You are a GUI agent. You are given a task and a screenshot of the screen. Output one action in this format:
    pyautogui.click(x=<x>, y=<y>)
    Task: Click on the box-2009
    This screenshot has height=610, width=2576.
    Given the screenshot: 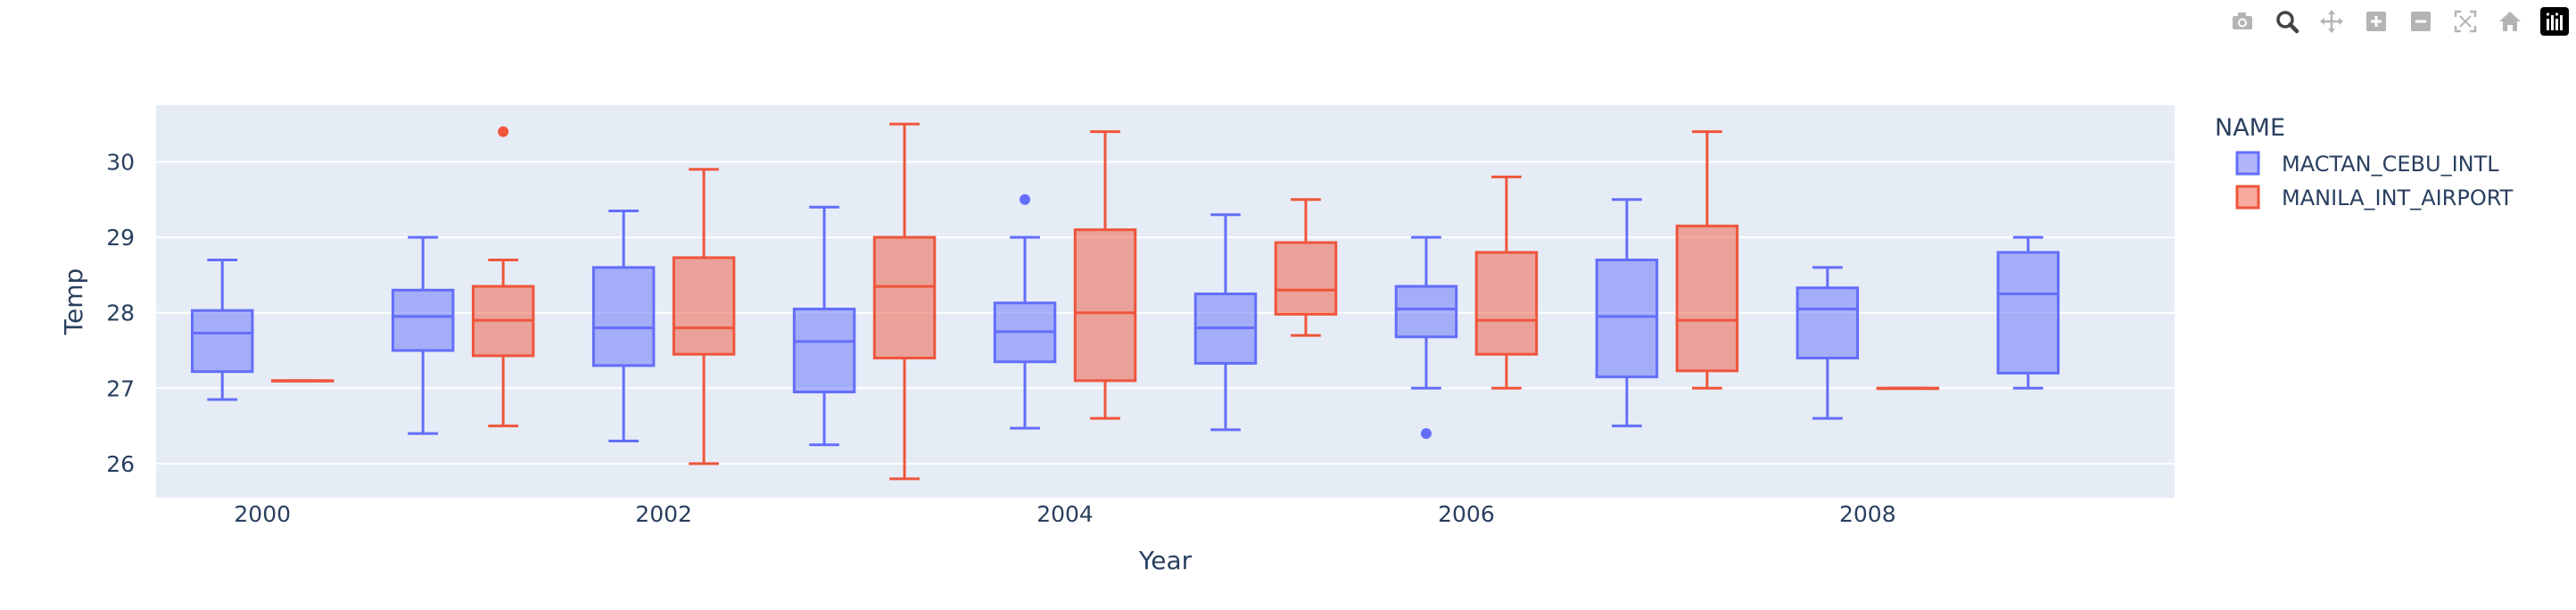 What is the action you would take?
    pyautogui.click(x=2028, y=312)
    